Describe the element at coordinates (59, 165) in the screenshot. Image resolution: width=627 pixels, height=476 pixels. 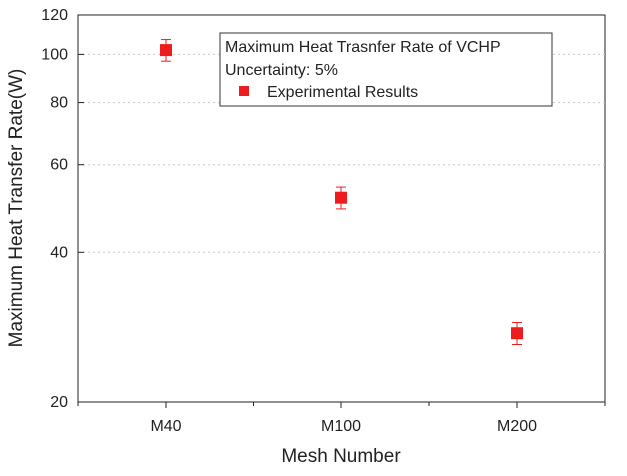
I see `y-tick-label: 60` at that location.